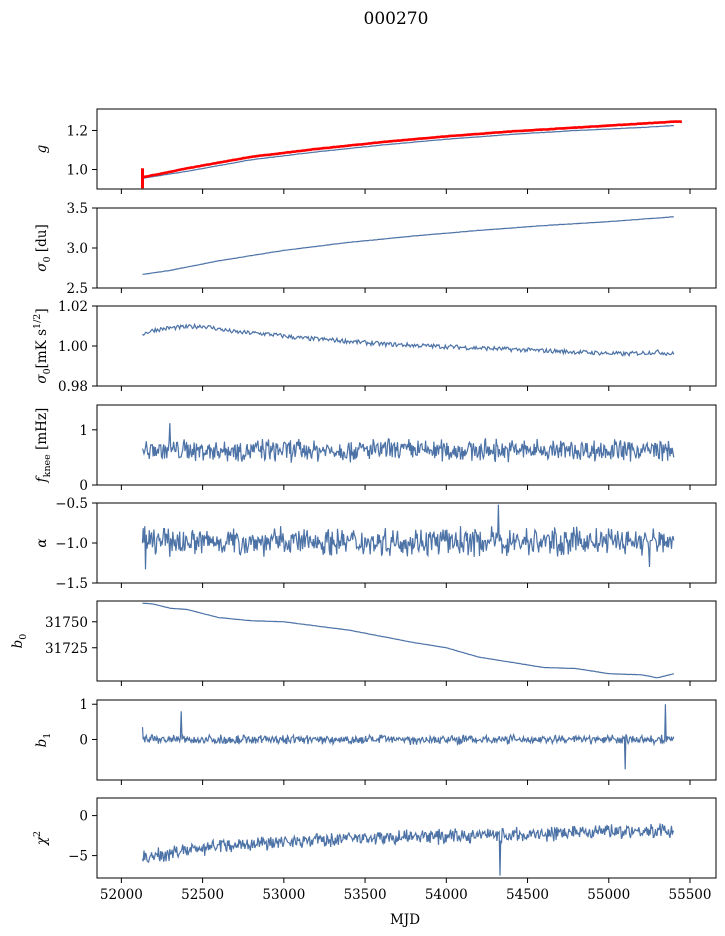 This screenshot has width=725, height=936. I want to click on x-tick-label: 52000, so click(121, 895).